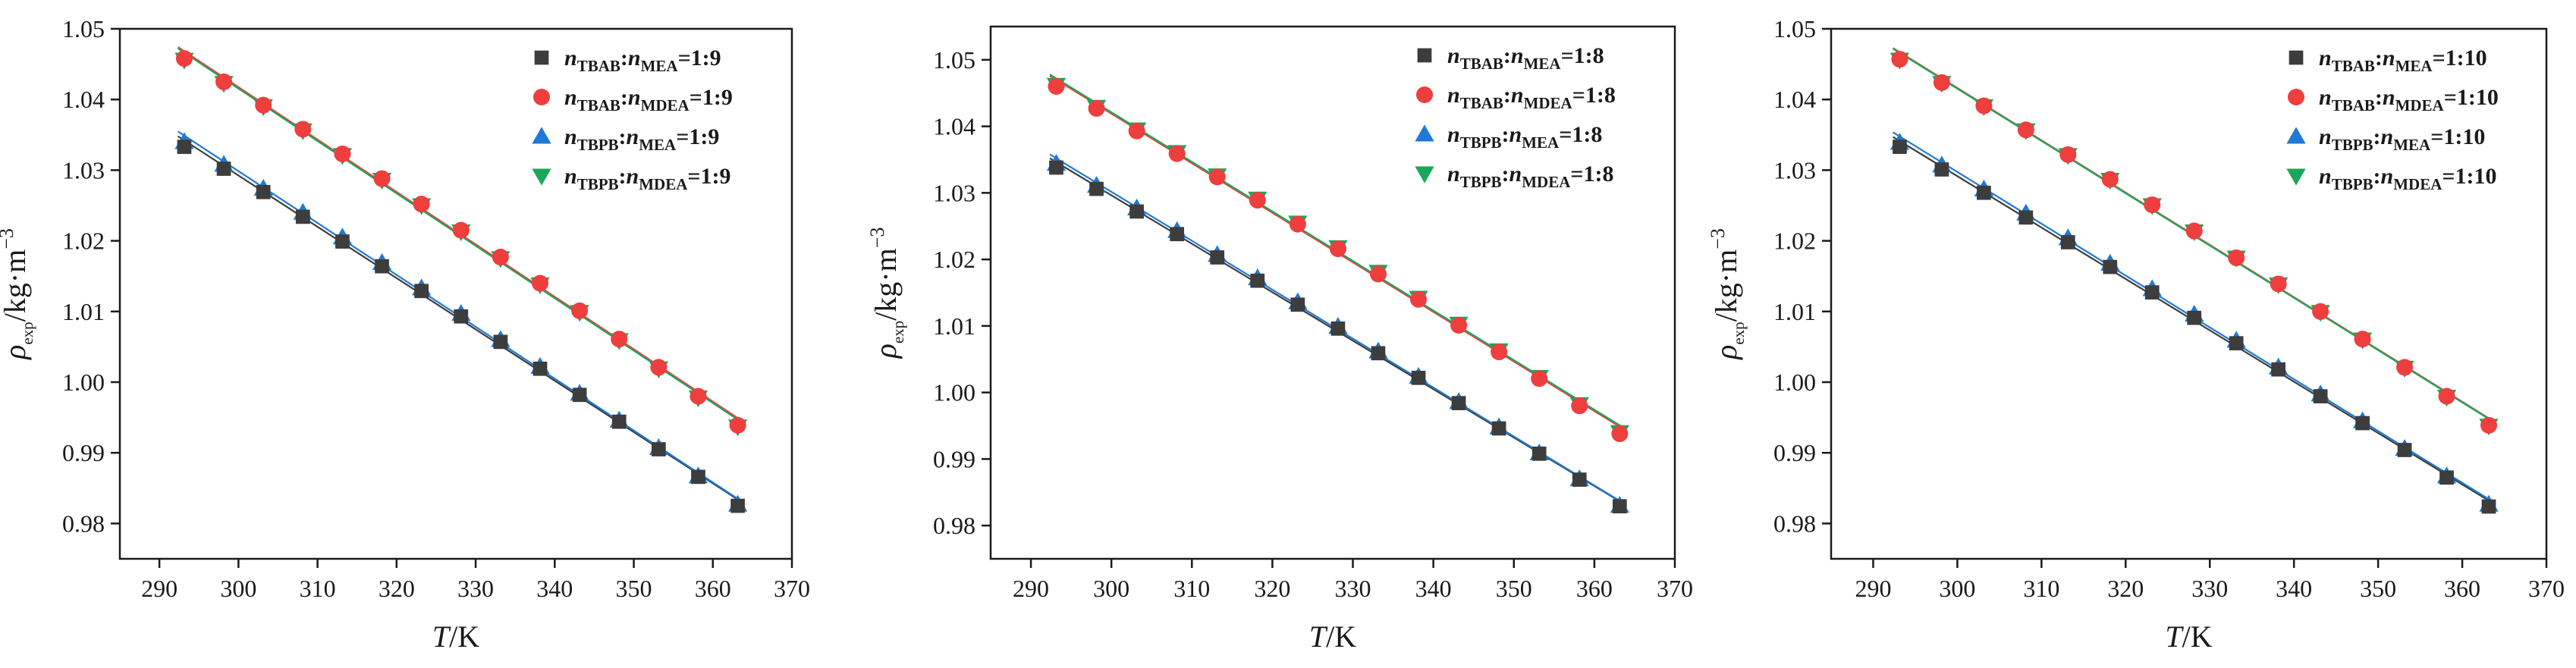 This screenshot has height=668, width=2576. What do you see at coordinates (1525, 58) in the screenshot?
I see `legend-entry: nTBAB:nMEA=1:8` at bounding box center [1525, 58].